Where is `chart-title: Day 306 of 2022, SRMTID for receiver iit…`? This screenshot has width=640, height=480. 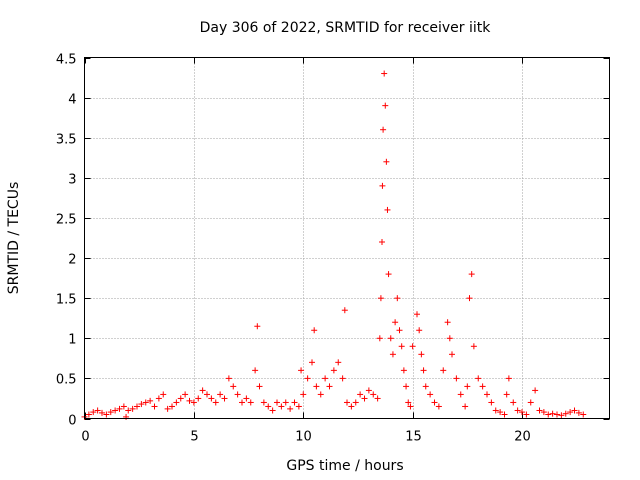
chart-title: Day 306 of 2022, SRMTID for receiver iit… is located at coordinates (346, 28).